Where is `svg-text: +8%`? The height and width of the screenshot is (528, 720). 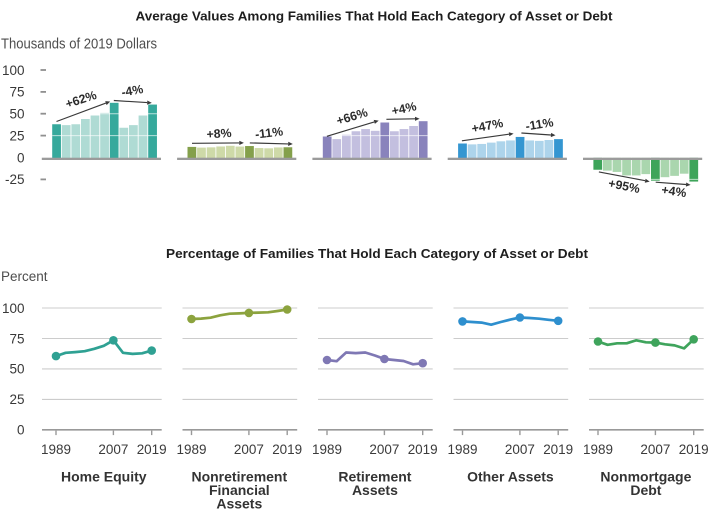 svg-text: +8% is located at coordinates (219, 134).